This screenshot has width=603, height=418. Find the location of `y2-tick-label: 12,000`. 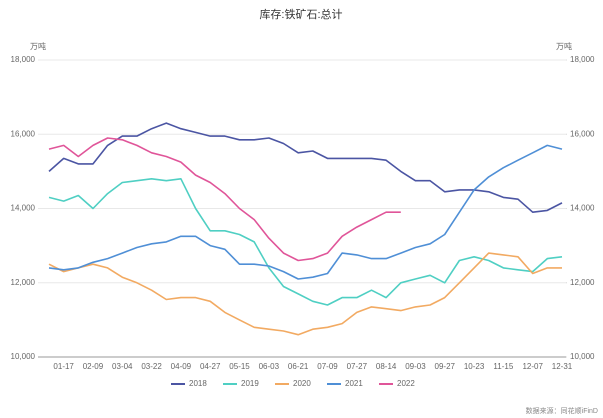

y2-tick-label: 12,000 is located at coordinates (582, 282).